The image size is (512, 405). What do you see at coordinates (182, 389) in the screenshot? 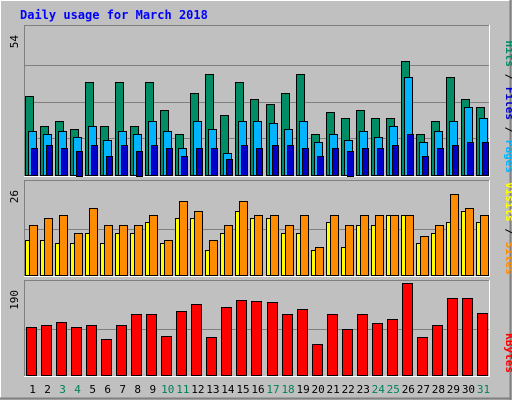
I see `x-tick-label: 11` at bounding box center [182, 389].